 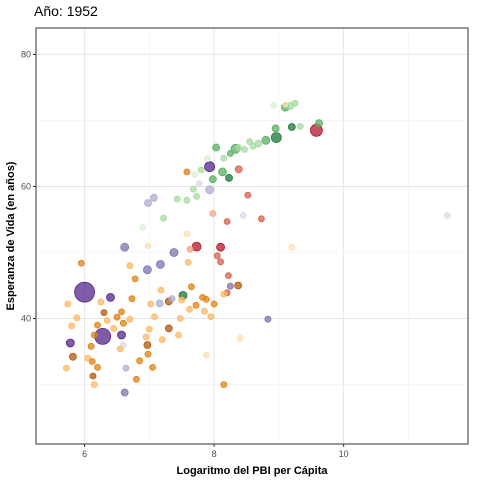 What do you see at coordinates (66, 11) in the screenshot?
I see `chart-title: Año: 1952` at bounding box center [66, 11].